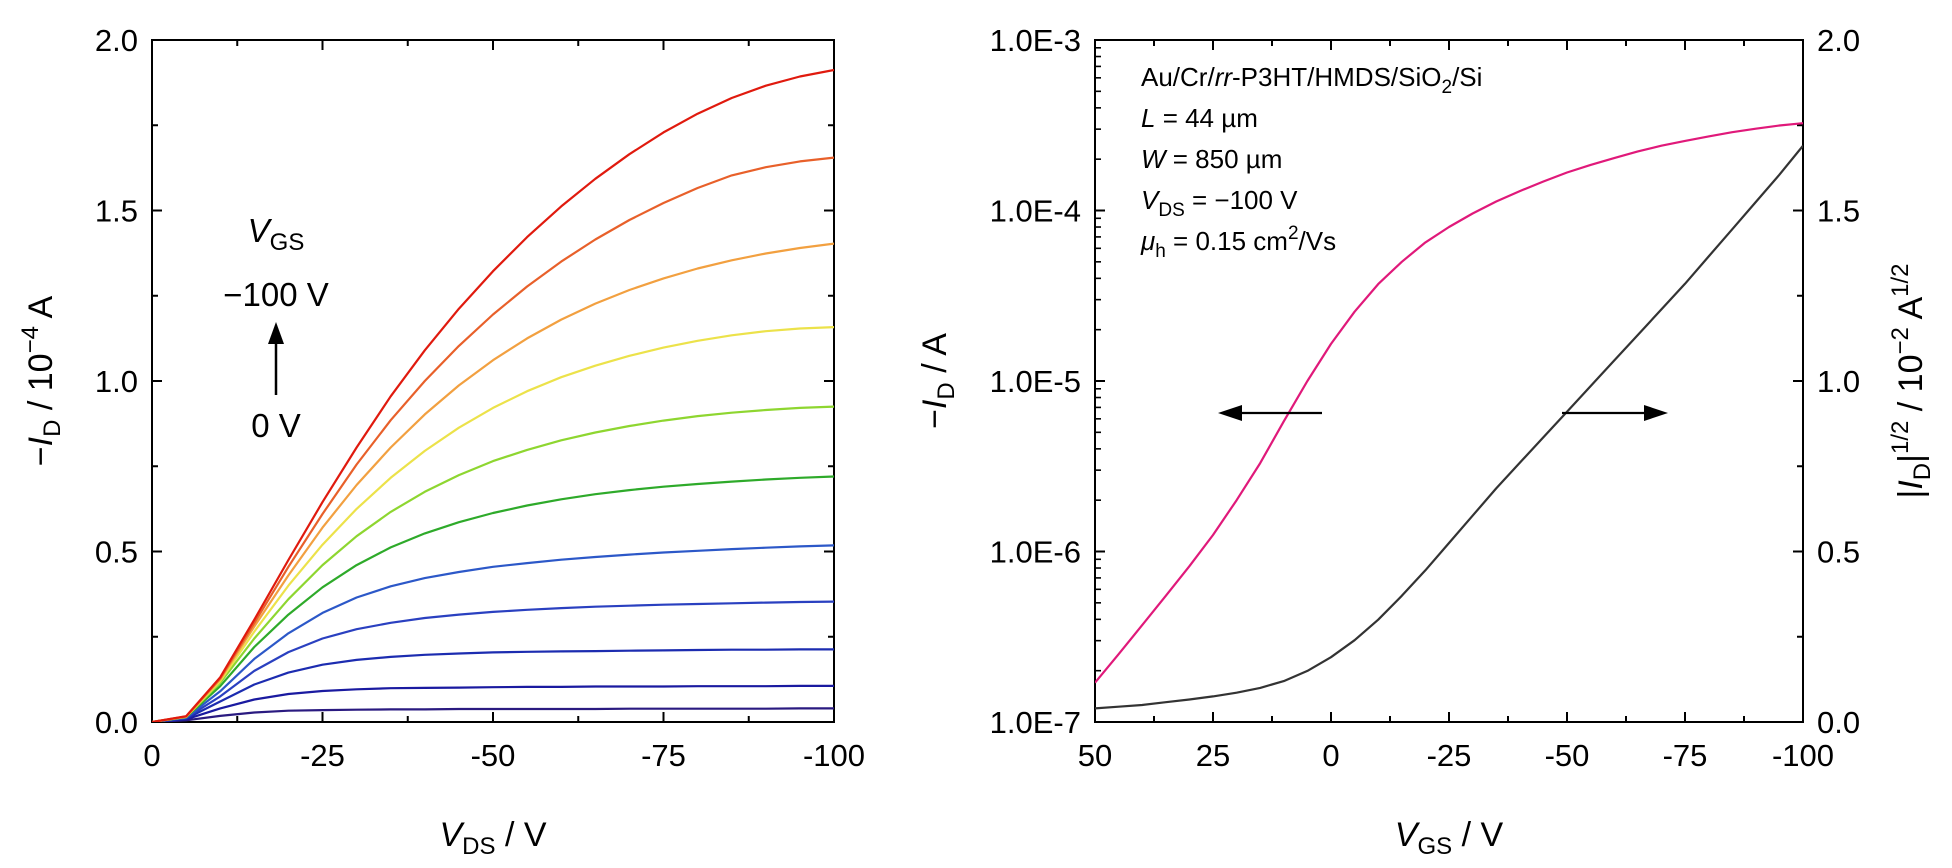 The image size is (1952, 868). Describe the element at coordinates (1803, 755) in the screenshot. I see `transfer-x-tick-label: -100` at that location.